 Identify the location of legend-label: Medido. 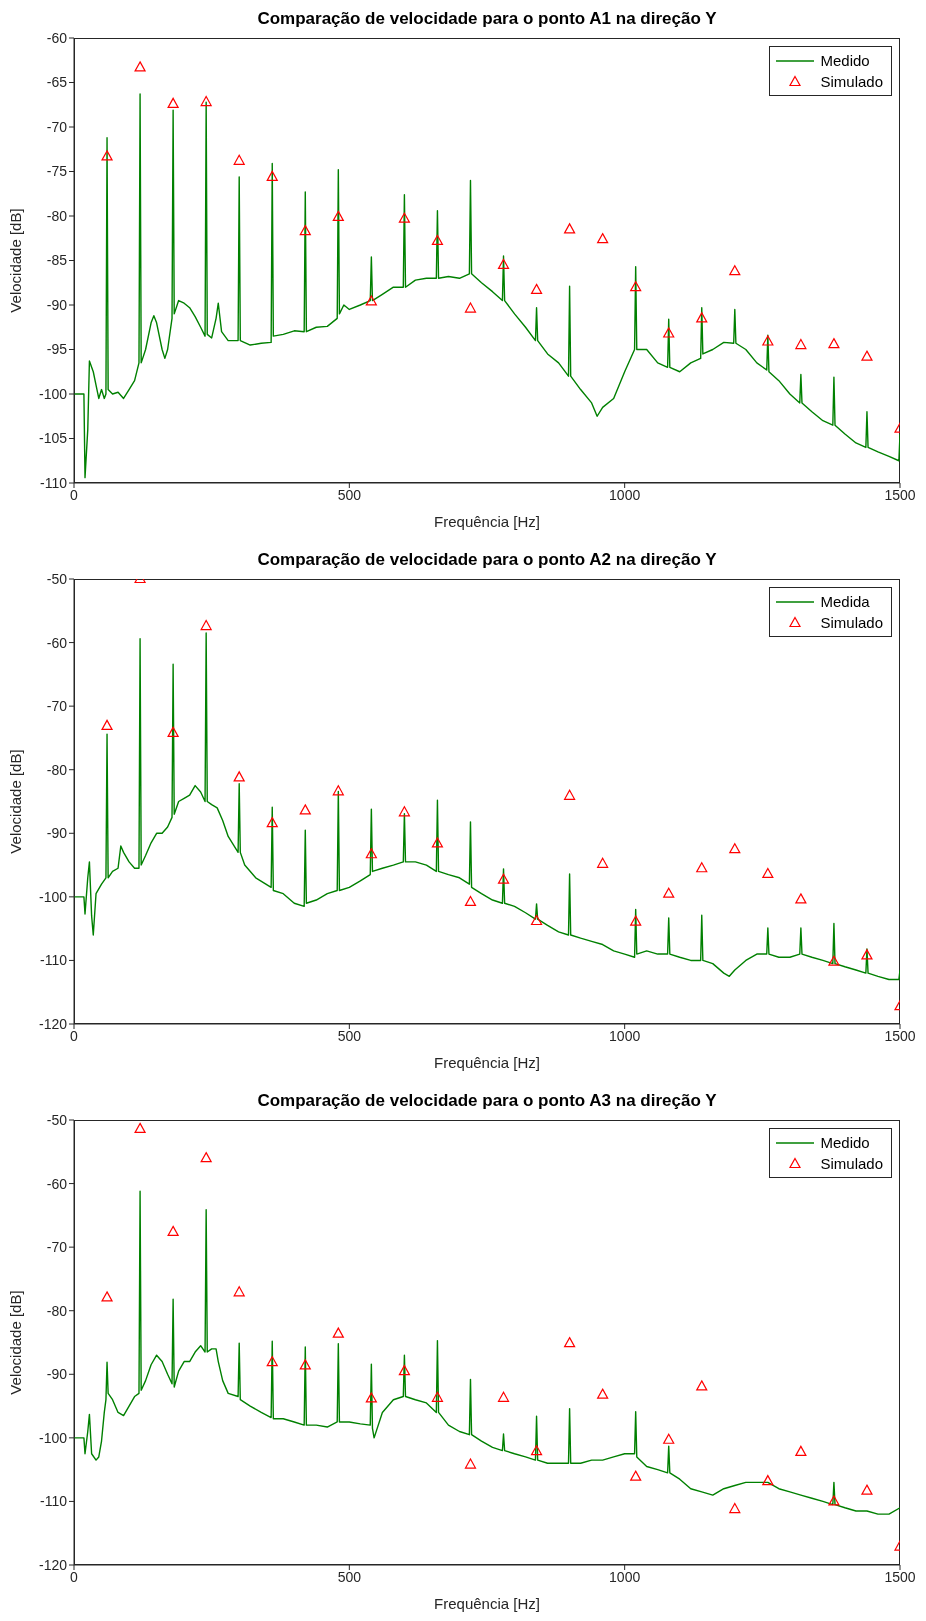
(845, 1142).